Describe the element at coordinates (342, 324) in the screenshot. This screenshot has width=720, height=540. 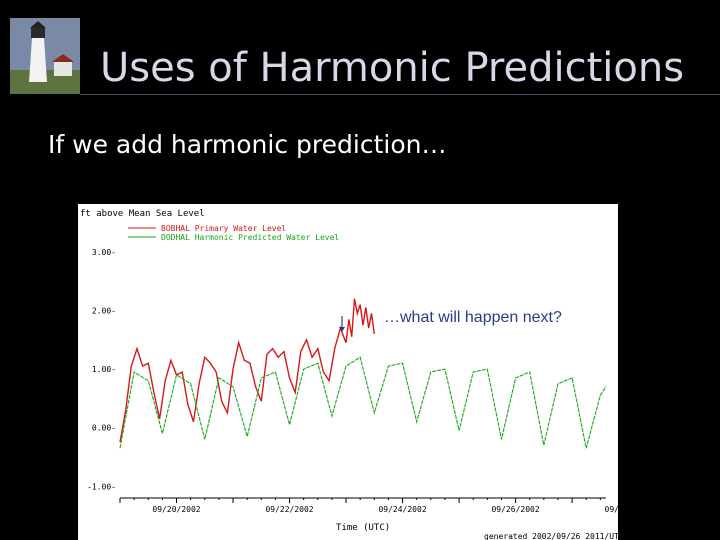
I see `annotation-arrow` at that location.